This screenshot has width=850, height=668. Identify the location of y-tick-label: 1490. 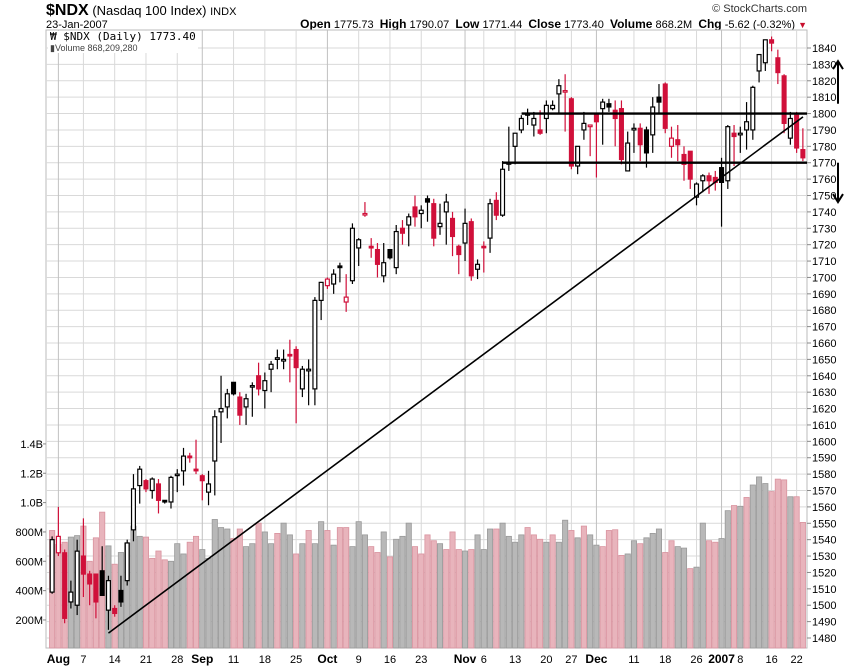
(824, 623).